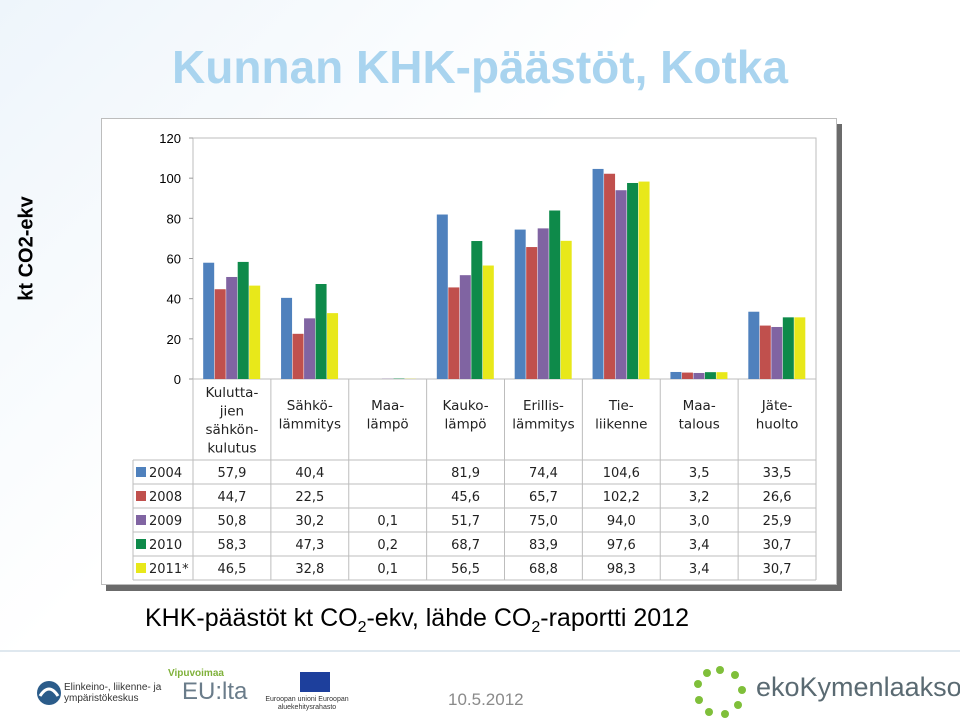  I want to click on data-label: 26,6, so click(777, 497).